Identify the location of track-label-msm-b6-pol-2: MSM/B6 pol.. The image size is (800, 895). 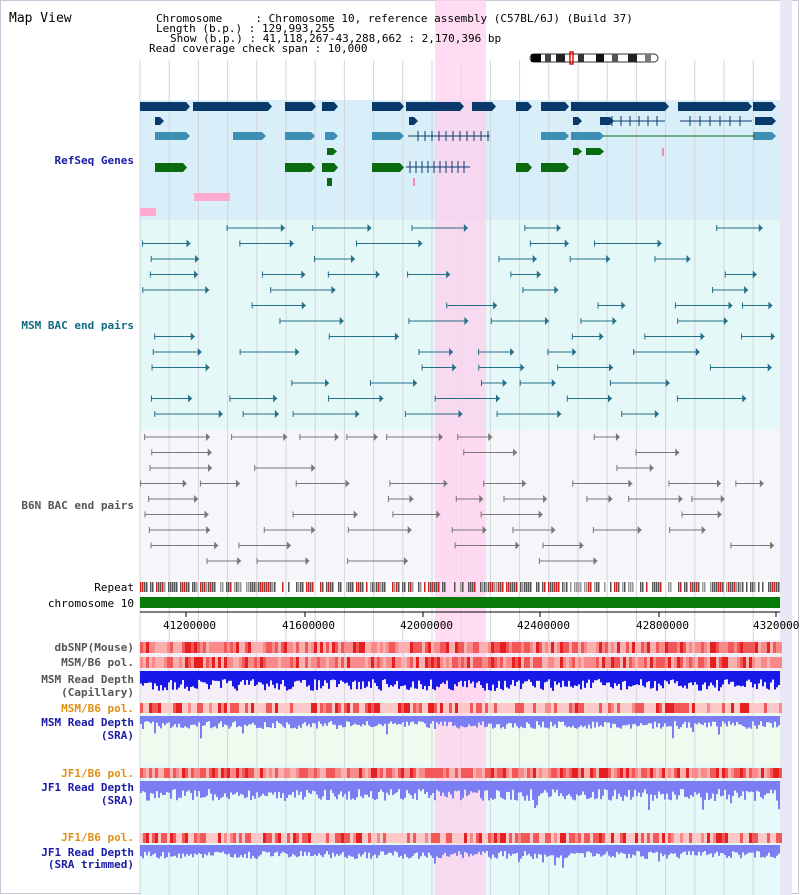
(97, 708).